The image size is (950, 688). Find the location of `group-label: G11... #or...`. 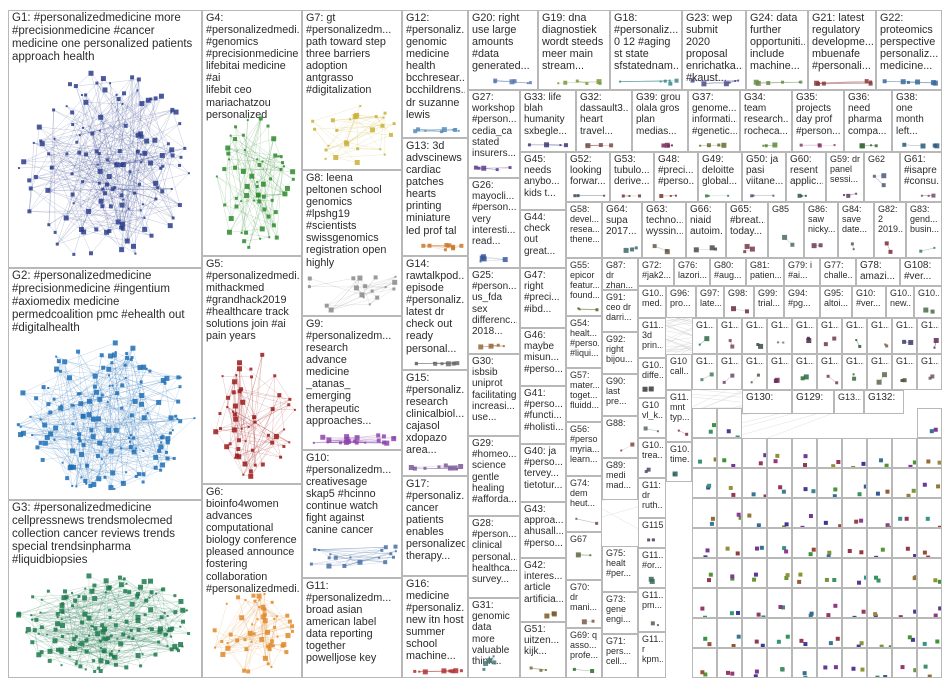

group-label: G11... #or... is located at coordinates (652, 560).